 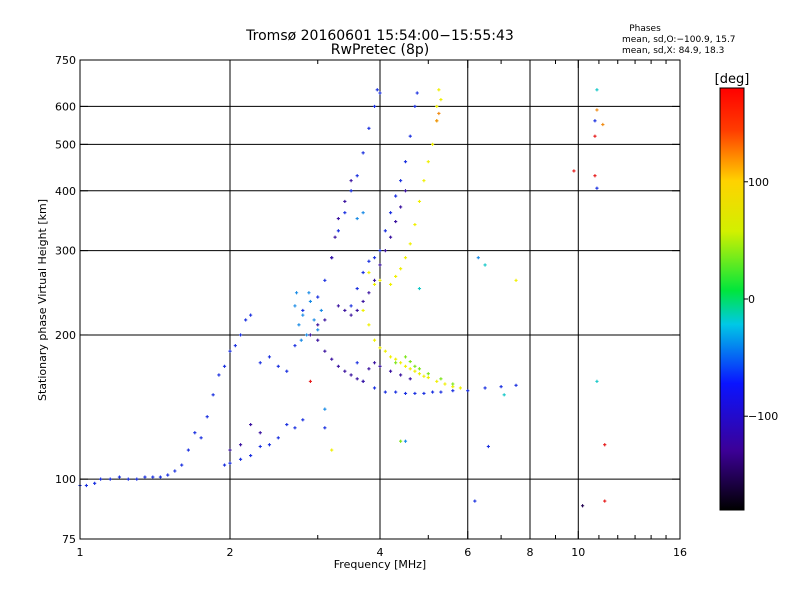 I want to click on stats-o-line: mean, sd,O:−100.9, 15.7, so click(x=679, y=40).